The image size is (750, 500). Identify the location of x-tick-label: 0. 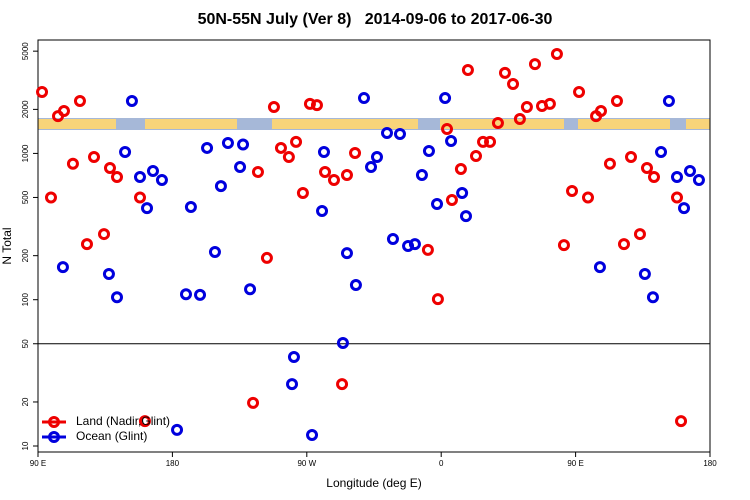
(441, 463).